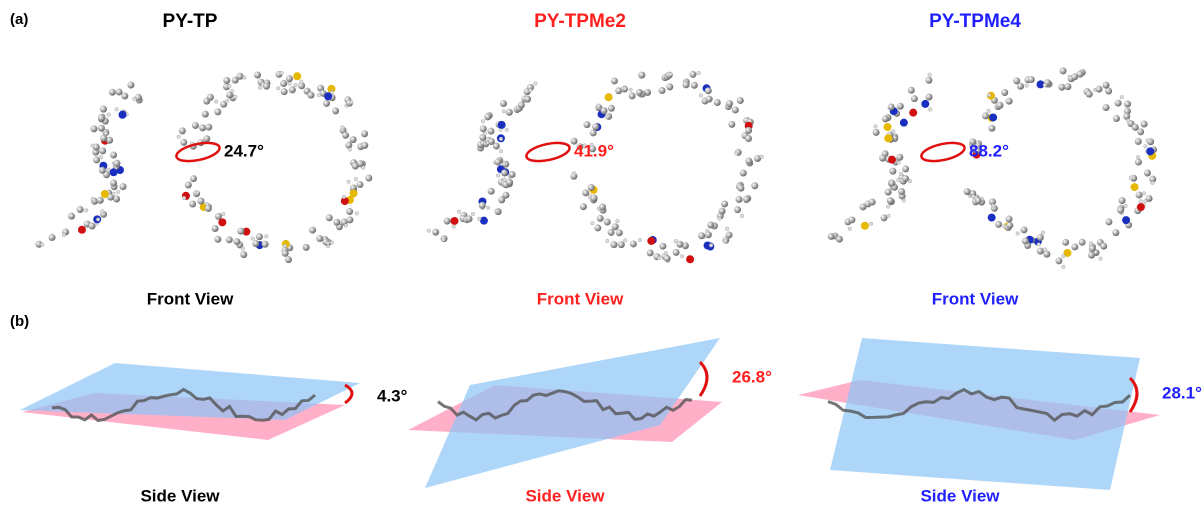 The width and height of the screenshot is (1204, 508). Describe the element at coordinates (392, 395) in the screenshot. I see `dihedral-angle: 4.3°` at that location.